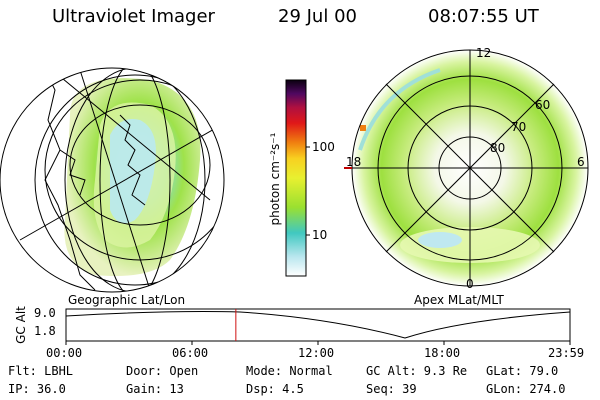 This screenshot has height=400, width=600. What do you see at coordinates (484, 53) in the screenshot?
I see `mlt-12-label: 12` at bounding box center [484, 53].